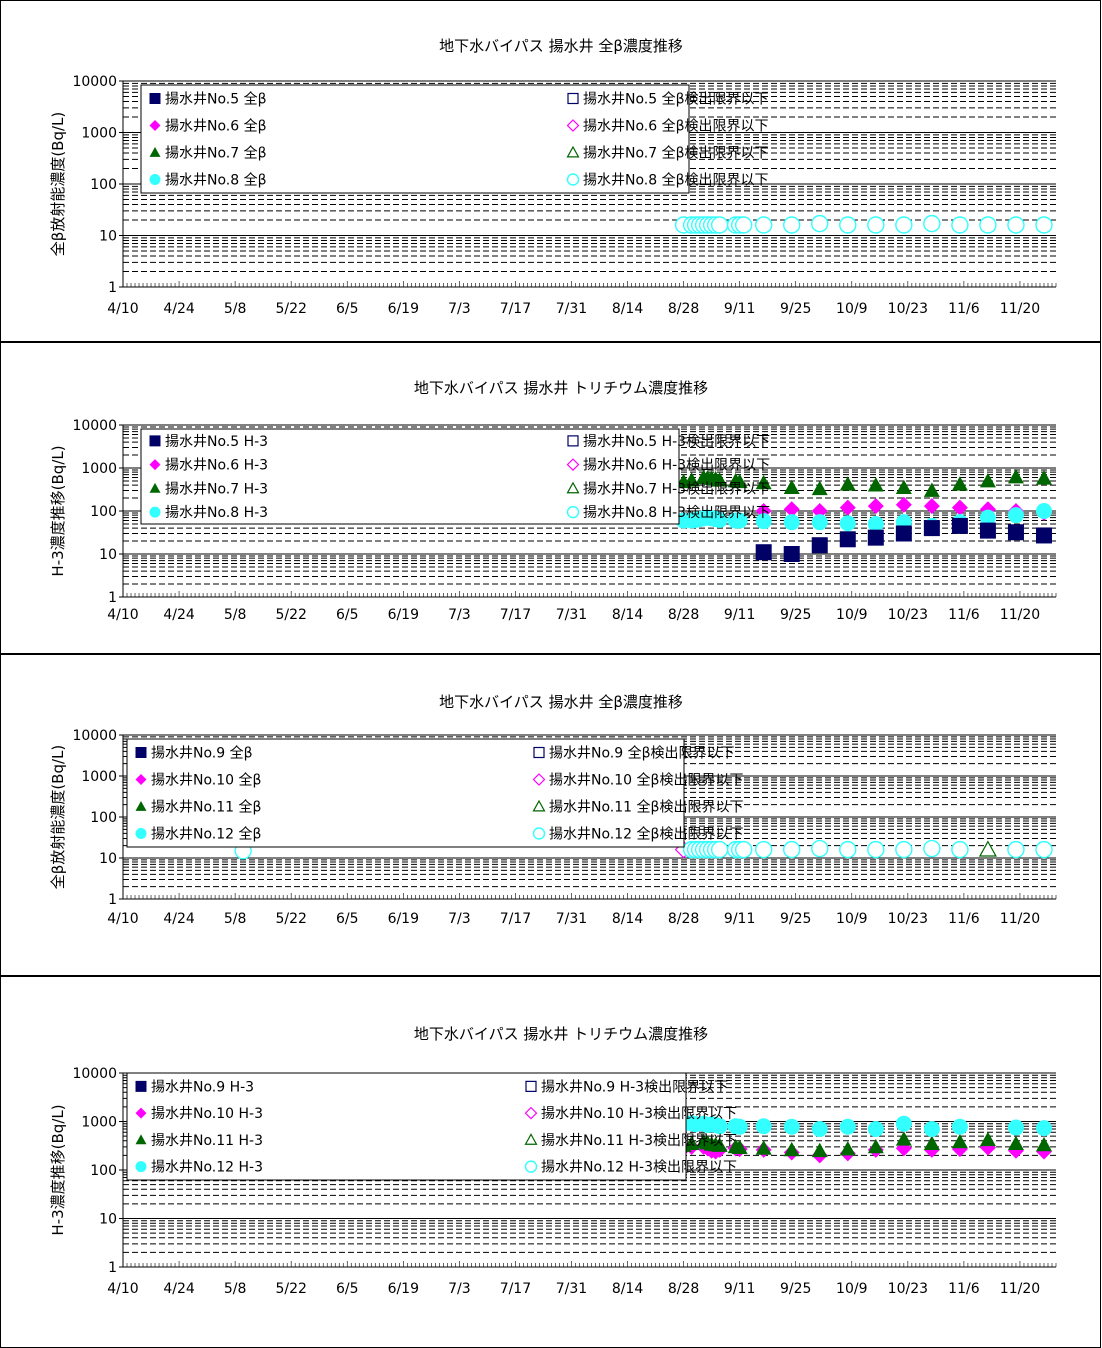 Image resolution: width=1102 pixels, height=1348 pixels. I want to click on legend-entry: 揚水井No.10 H-3, so click(207, 1113).